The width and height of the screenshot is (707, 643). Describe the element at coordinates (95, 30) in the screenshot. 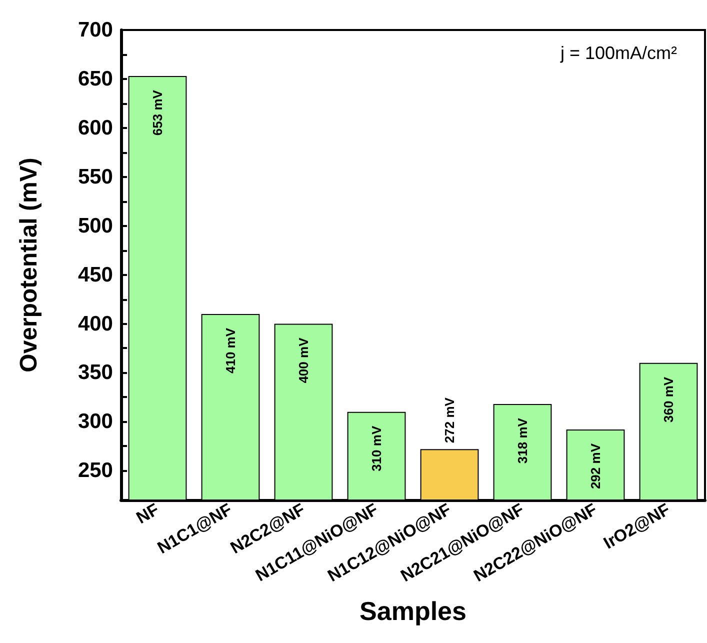

I see `y-tick-label: 700` at that location.